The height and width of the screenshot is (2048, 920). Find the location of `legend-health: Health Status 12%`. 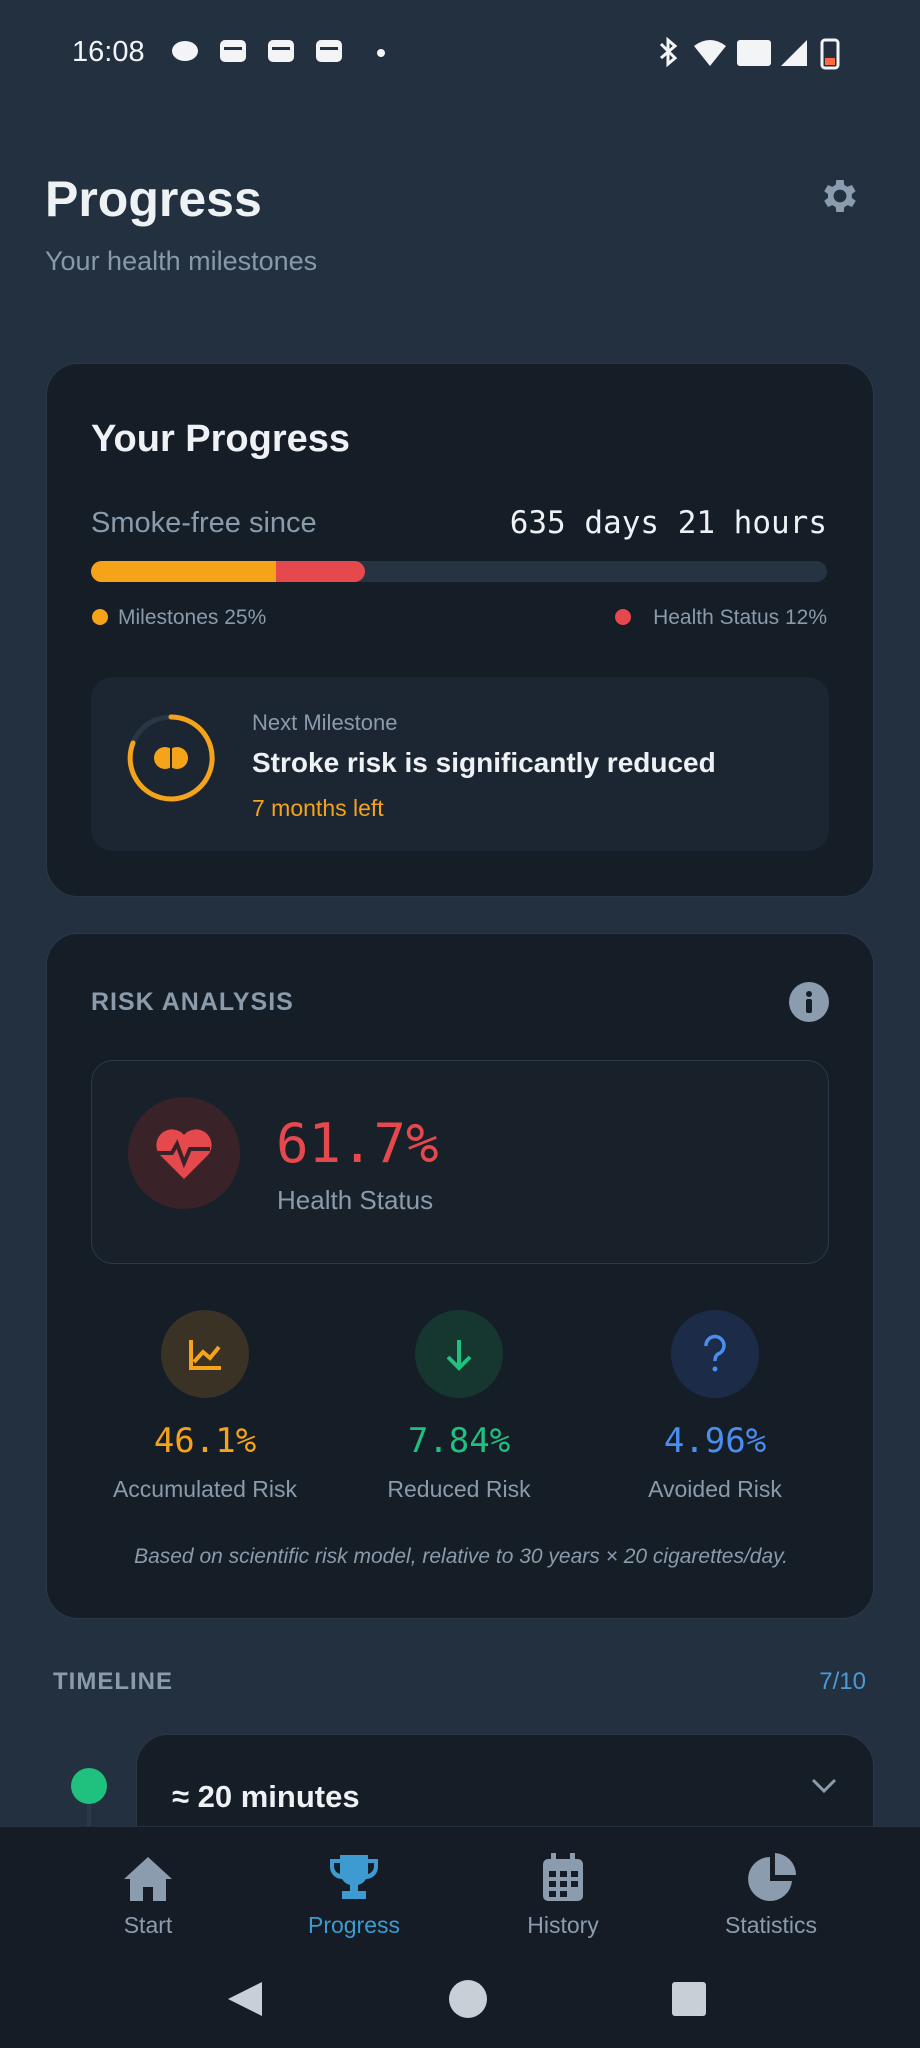

legend-health: Health Status 12% is located at coordinates (740, 617).